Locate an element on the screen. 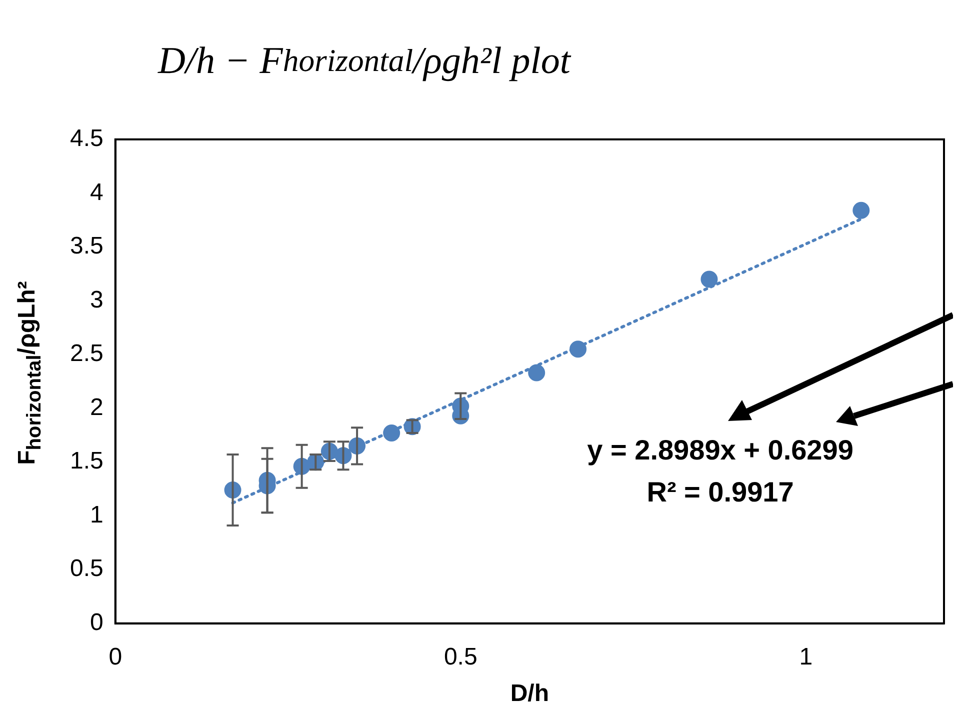 The width and height of the screenshot is (961, 724). x-tick-label: 0 is located at coordinates (115, 656).